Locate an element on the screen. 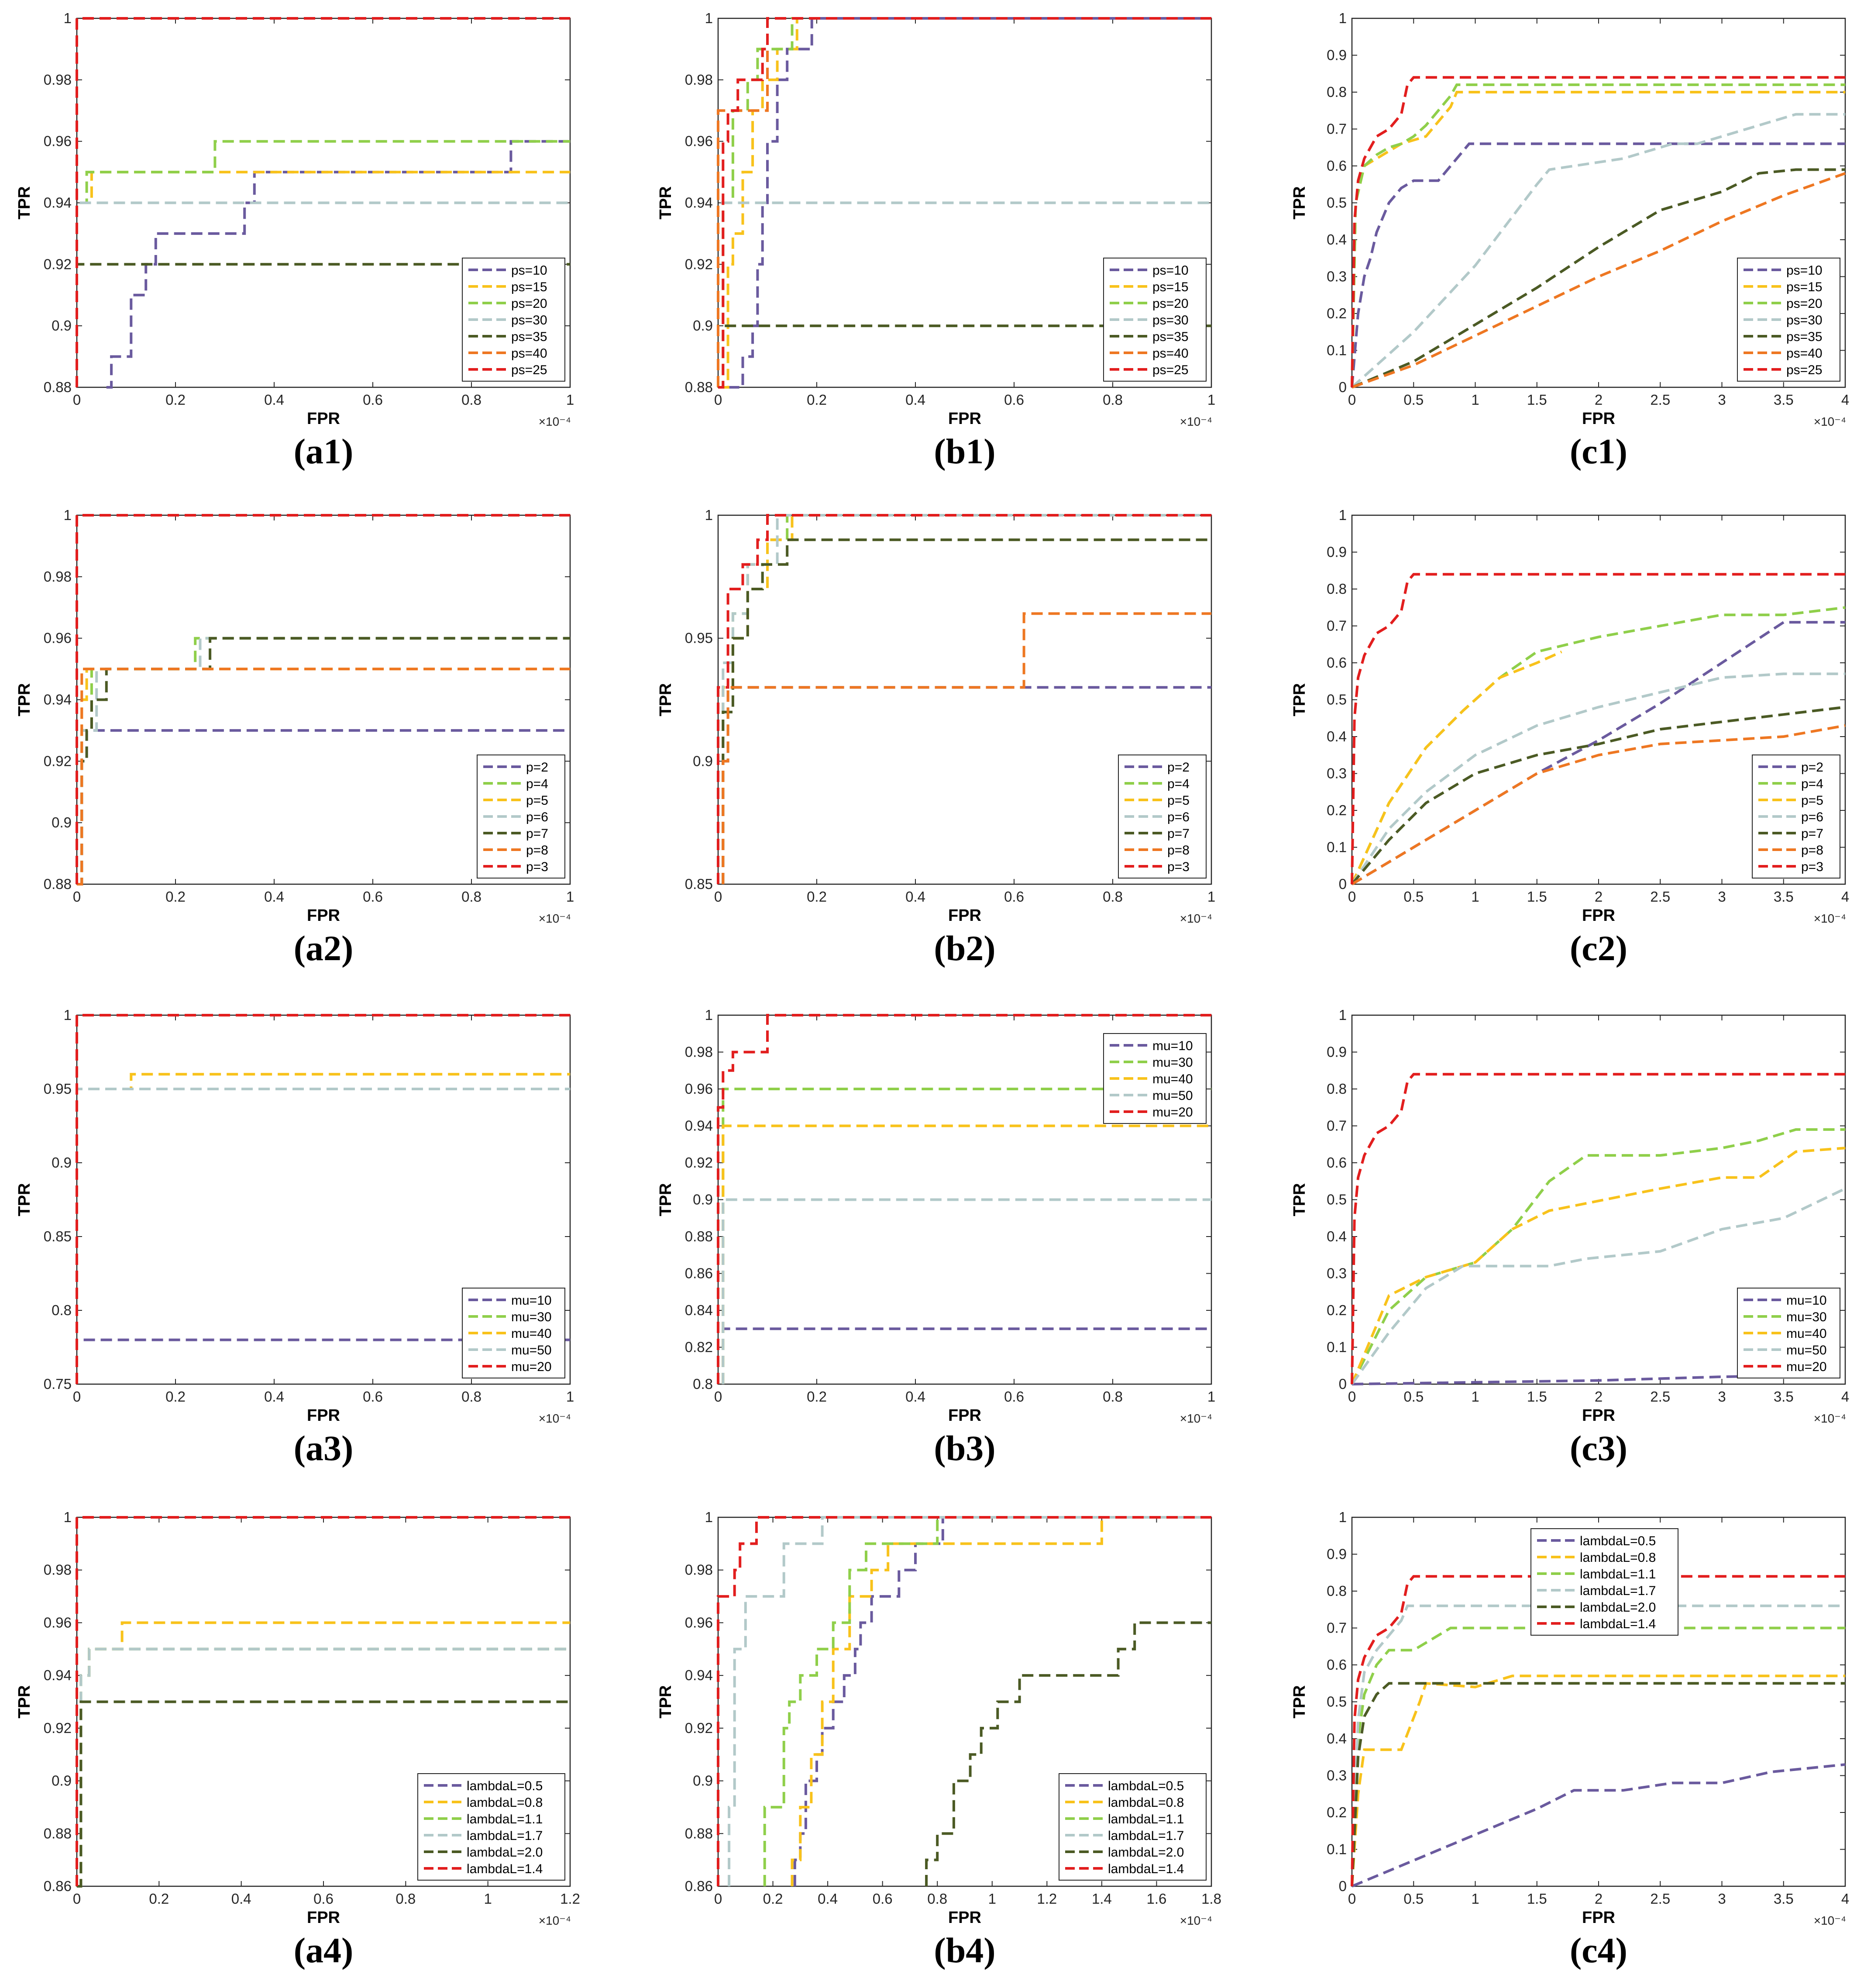 This screenshot has height=1988, width=1864. y-tick-label: 0.75 is located at coordinates (58, 1384).